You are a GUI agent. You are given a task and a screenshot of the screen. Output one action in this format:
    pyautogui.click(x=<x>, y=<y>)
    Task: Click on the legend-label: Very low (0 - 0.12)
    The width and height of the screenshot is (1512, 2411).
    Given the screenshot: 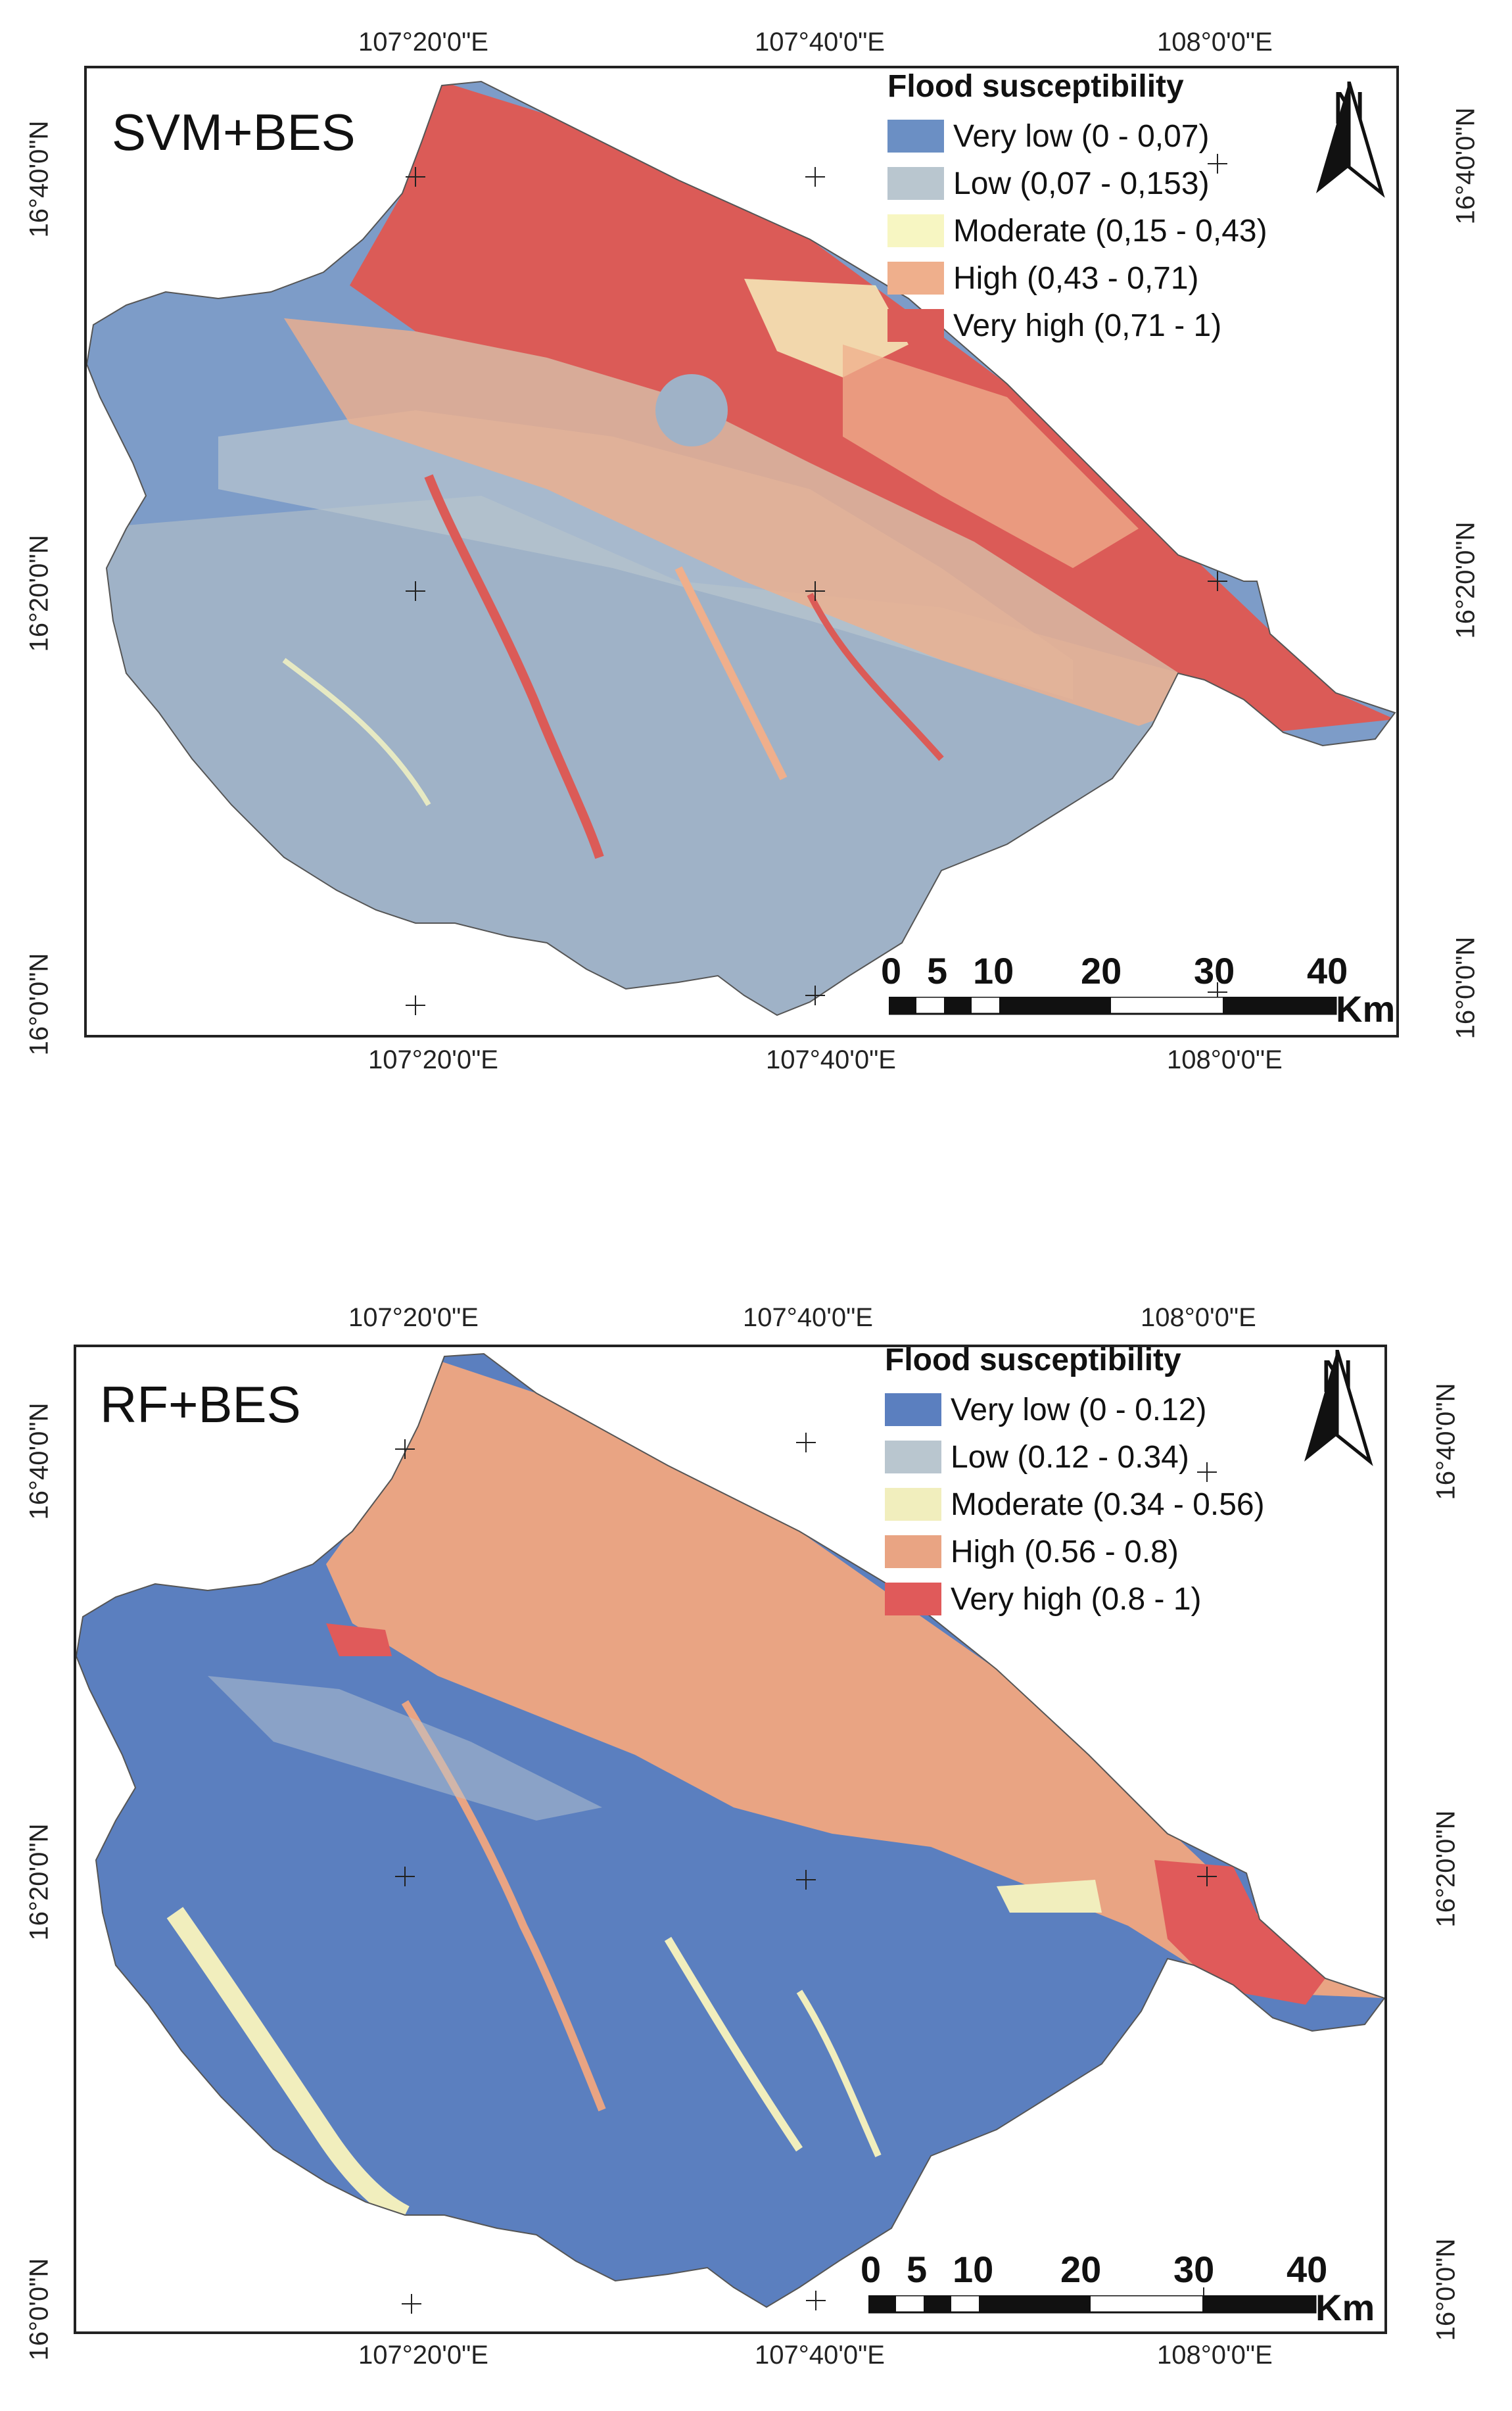 What is the action you would take?
    pyautogui.click(x=1079, y=1409)
    